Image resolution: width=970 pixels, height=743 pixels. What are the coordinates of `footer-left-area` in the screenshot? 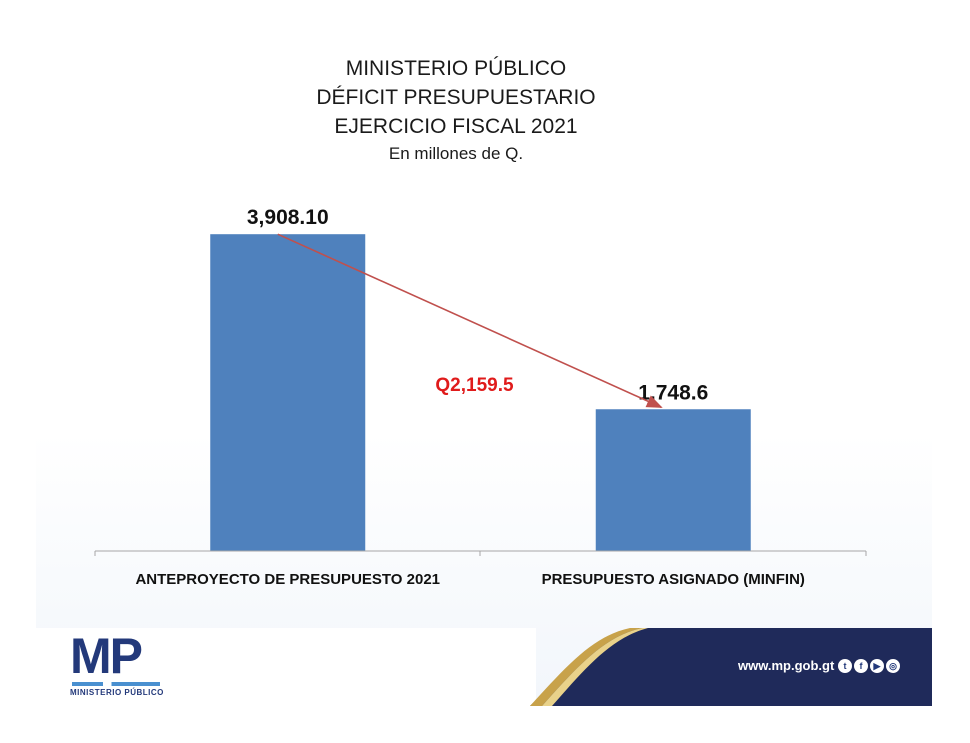 It's located at (286, 666).